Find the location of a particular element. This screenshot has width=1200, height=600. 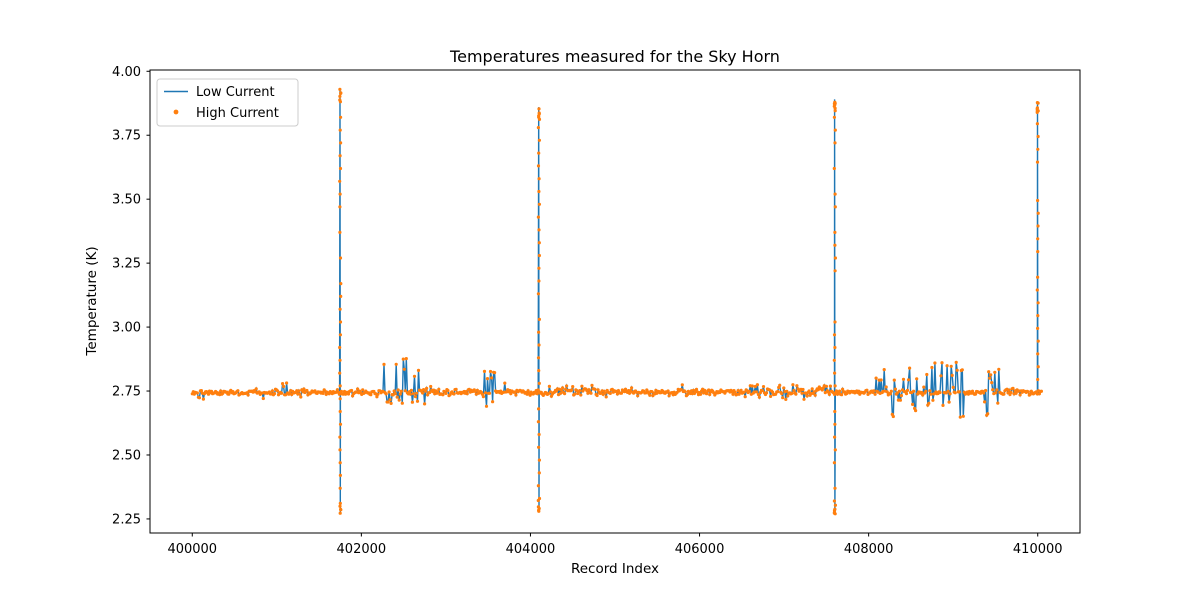

x-tick-label: 408000 is located at coordinates (869, 549).